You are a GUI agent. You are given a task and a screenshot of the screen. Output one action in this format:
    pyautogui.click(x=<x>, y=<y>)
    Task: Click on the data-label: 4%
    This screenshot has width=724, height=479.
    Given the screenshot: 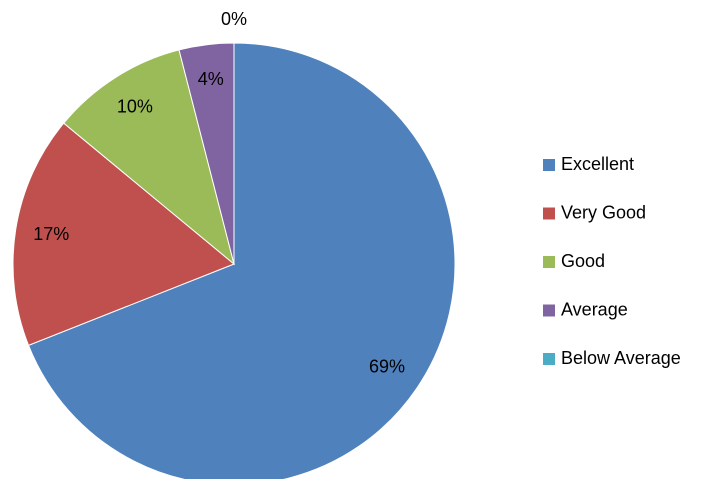 What is the action you would take?
    pyautogui.click(x=211, y=79)
    